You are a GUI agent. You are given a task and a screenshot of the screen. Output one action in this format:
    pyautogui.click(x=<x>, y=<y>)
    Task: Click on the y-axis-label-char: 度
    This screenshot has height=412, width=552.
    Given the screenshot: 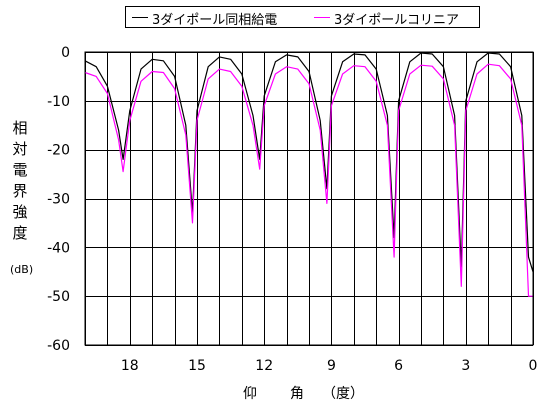 What is the action you would take?
    pyautogui.click(x=20, y=233)
    